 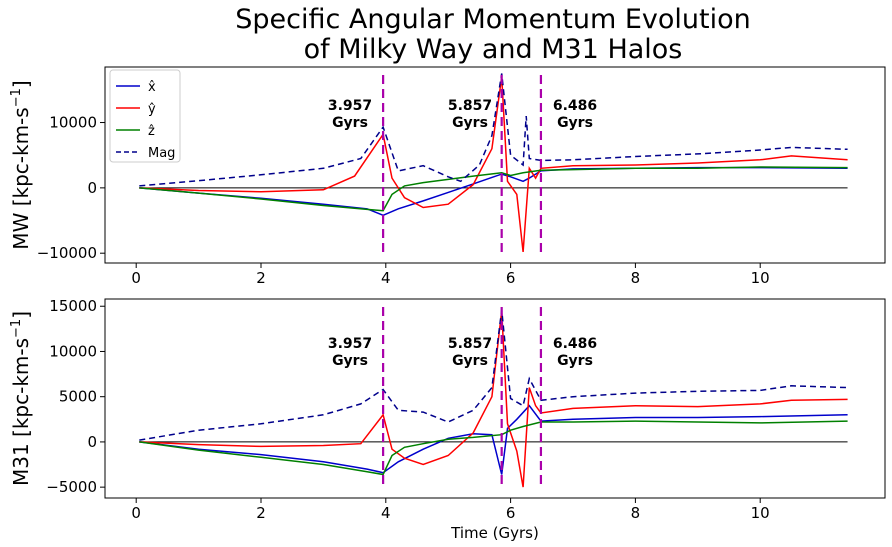 I want to click on legend: x̂ ŷẑ Mag, so click(x=145, y=116).